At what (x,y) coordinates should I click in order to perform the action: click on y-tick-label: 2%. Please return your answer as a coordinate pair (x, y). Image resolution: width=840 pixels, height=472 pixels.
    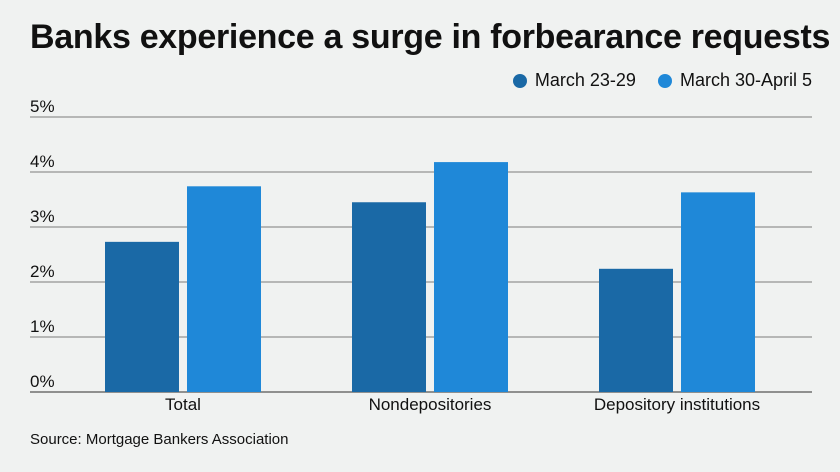
    Looking at the image, I should click on (42, 271).